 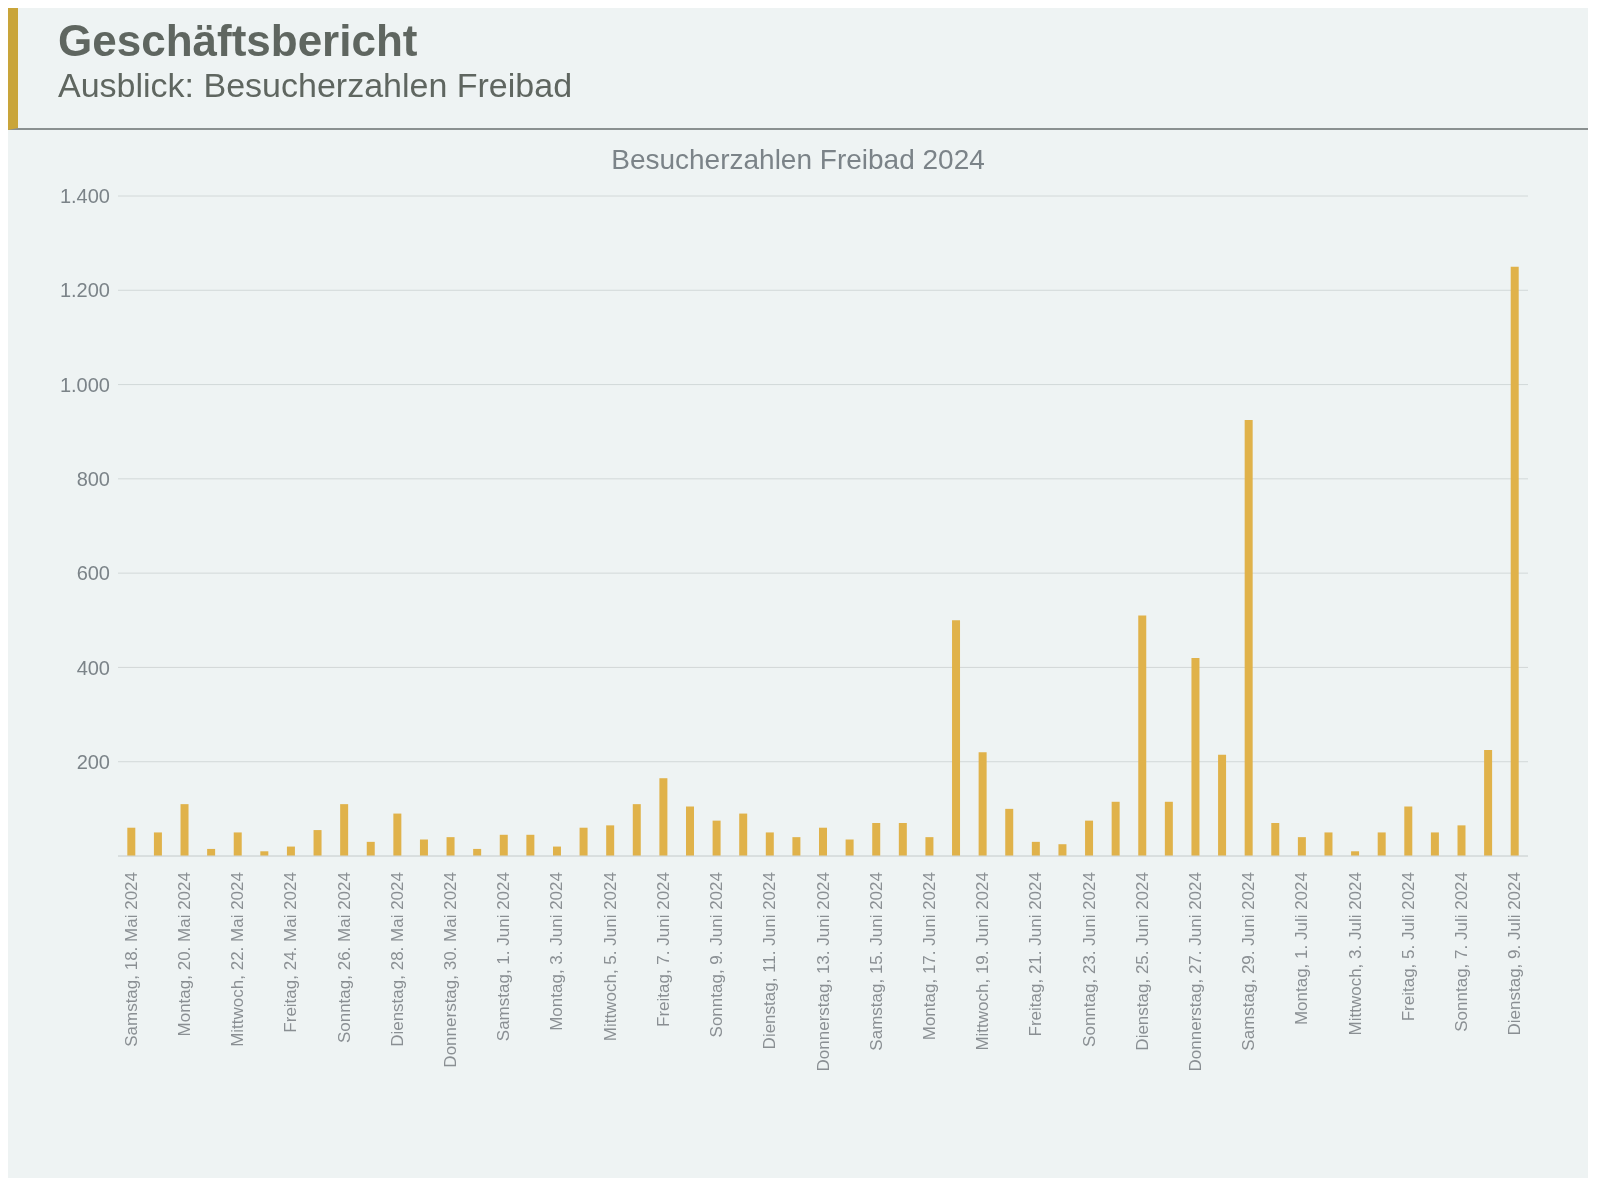 I want to click on x-tick-label: Freitag, 24. Mai 2024, so click(x=291, y=952).